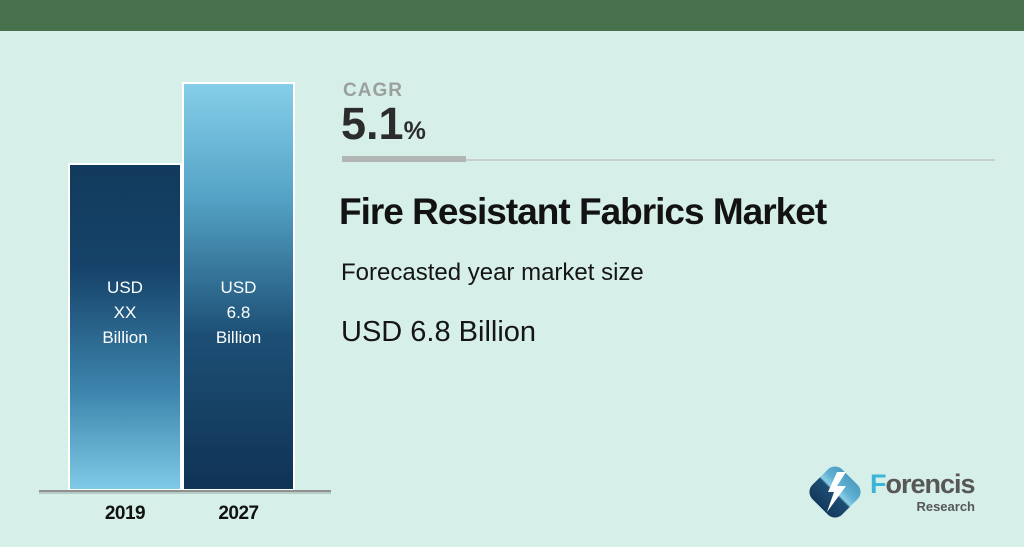 The height and width of the screenshot is (547, 1024). What do you see at coordinates (125, 337) in the screenshot?
I see `bar-2019-label-line3: Billion` at bounding box center [125, 337].